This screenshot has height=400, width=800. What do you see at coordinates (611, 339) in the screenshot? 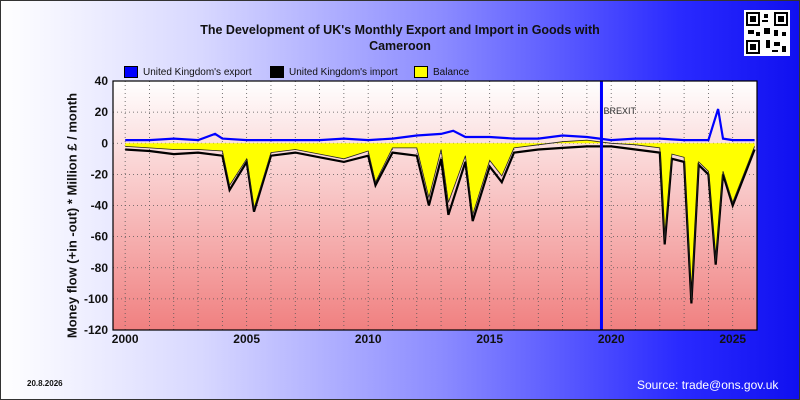
I see `x-tick-label-4: 2020` at bounding box center [611, 339].